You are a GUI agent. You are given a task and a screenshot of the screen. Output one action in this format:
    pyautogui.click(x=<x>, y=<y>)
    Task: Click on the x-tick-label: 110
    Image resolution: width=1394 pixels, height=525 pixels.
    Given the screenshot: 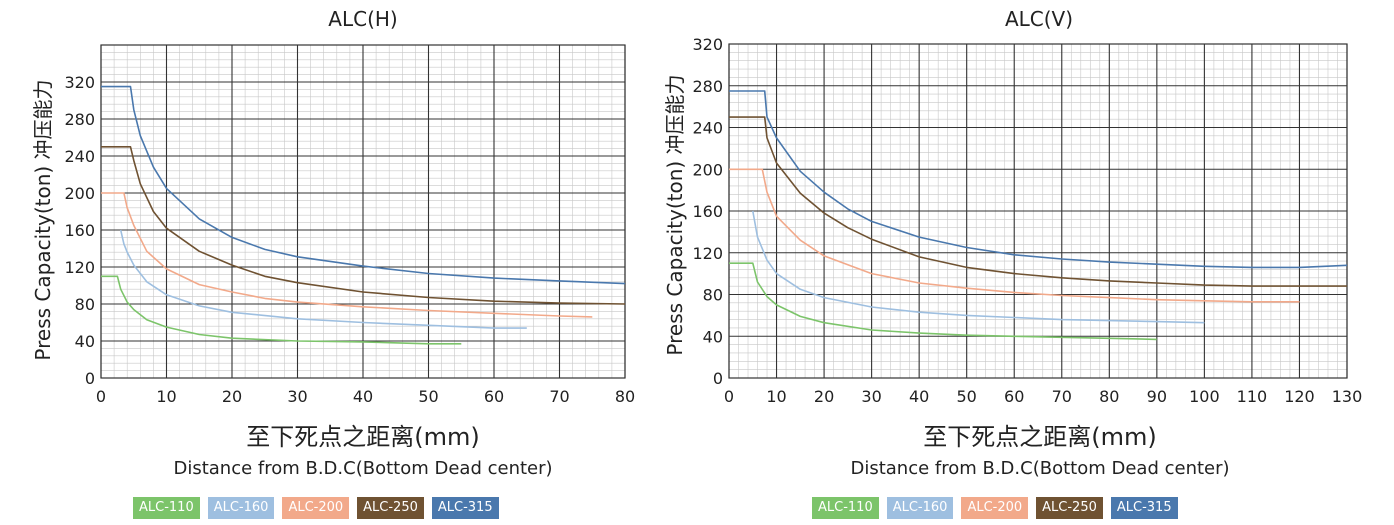 What is the action you would take?
    pyautogui.click(x=1252, y=396)
    